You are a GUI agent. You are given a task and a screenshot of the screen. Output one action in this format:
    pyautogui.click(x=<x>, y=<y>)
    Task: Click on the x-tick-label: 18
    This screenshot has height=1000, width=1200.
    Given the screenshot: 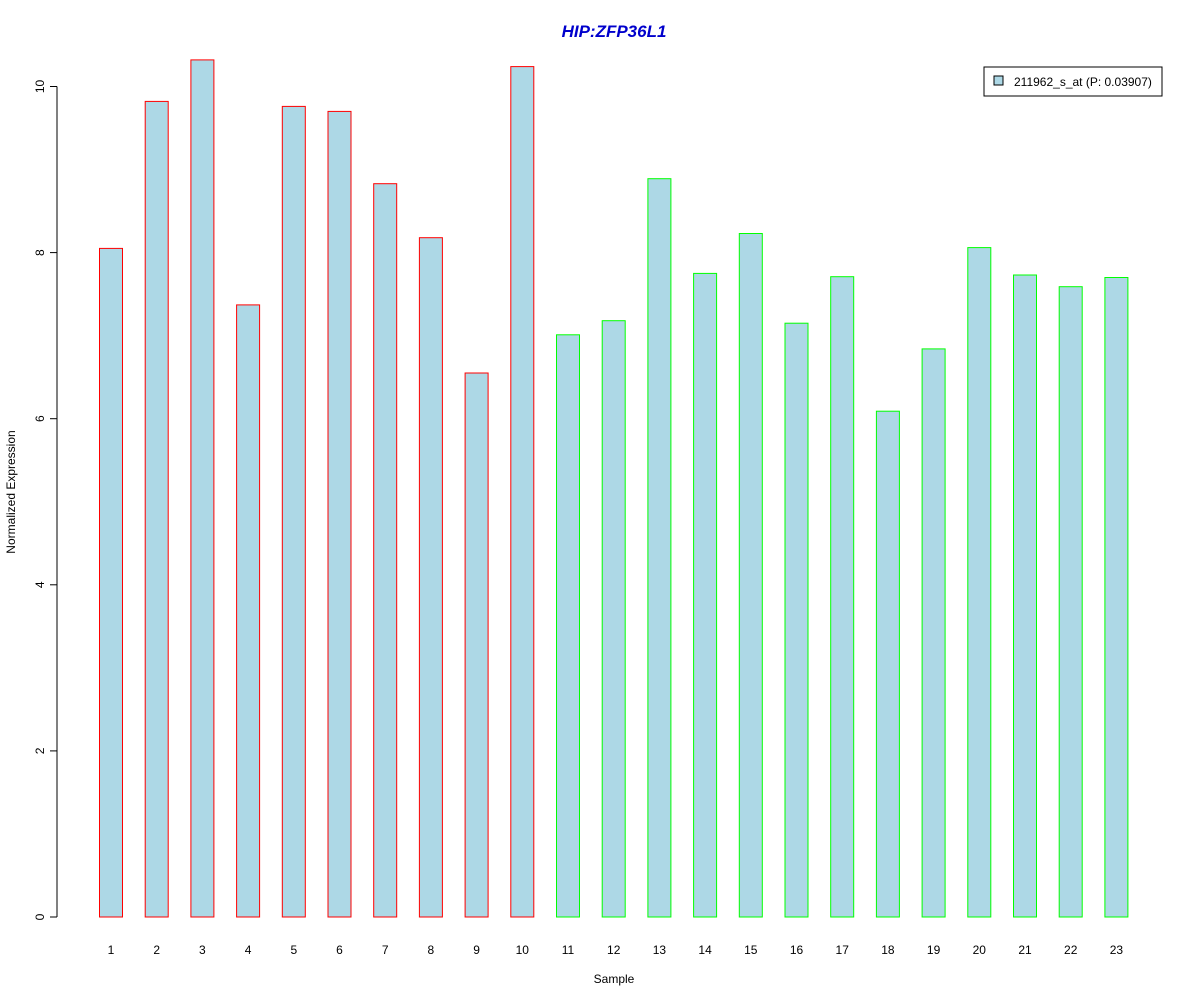 What is the action you would take?
    pyautogui.click(x=888, y=950)
    